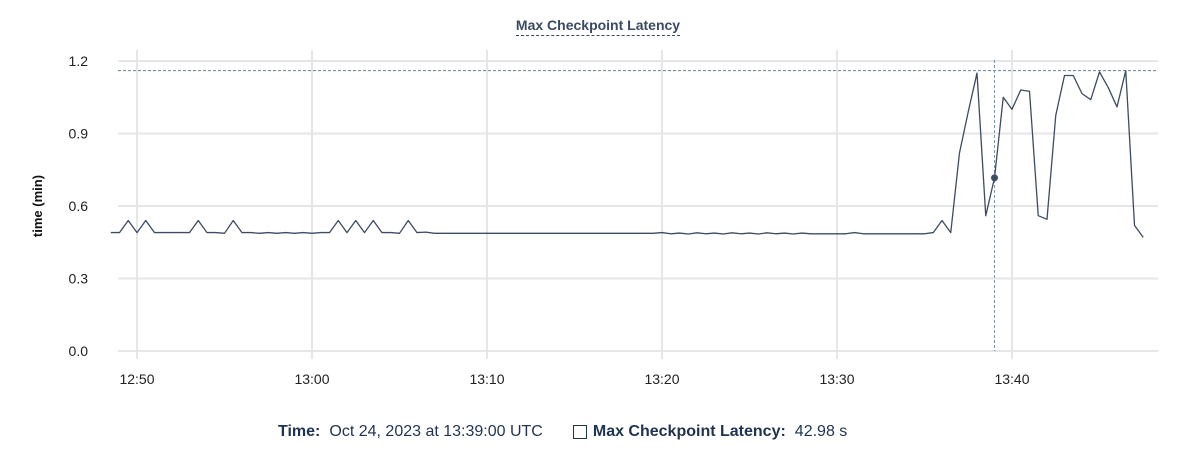 Image resolution: width=1200 pixels, height=466 pixels. What do you see at coordinates (79, 206) in the screenshot?
I see `y-tick-label: 0.6` at bounding box center [79, 206].